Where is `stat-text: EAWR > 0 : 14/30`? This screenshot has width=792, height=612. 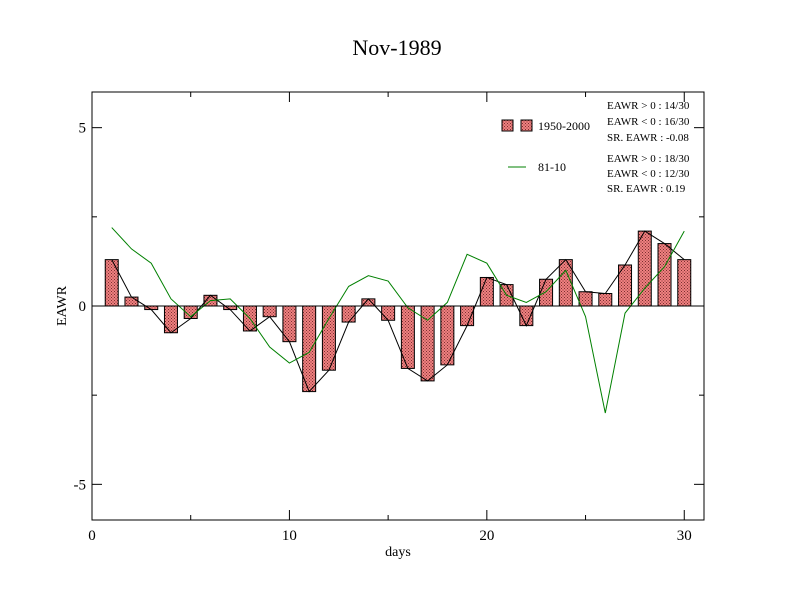 stat-text: EAWR > 0 : 14/30 is located at coordinates (648, 106).